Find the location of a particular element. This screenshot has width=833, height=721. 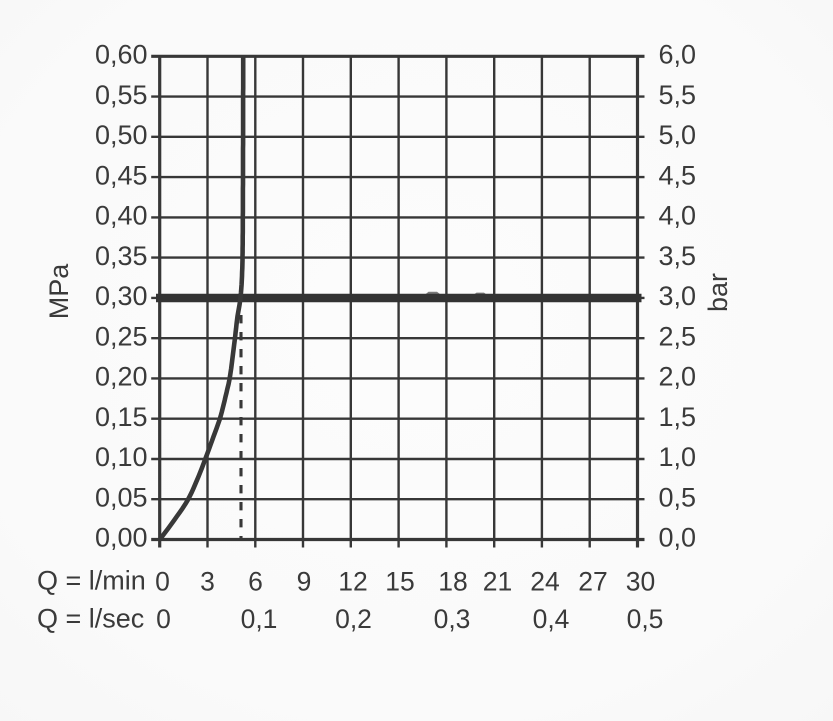

svg-text: 0,10 is located at coordinates (121, 457).